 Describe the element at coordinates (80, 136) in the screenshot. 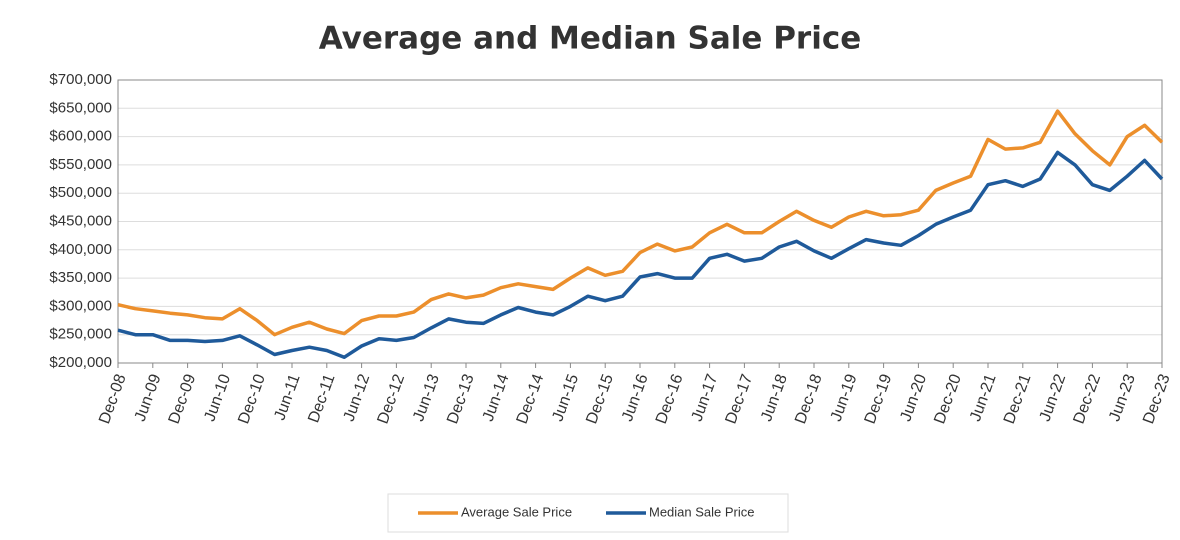

I see `y-tick-label: $600,000` at that location.